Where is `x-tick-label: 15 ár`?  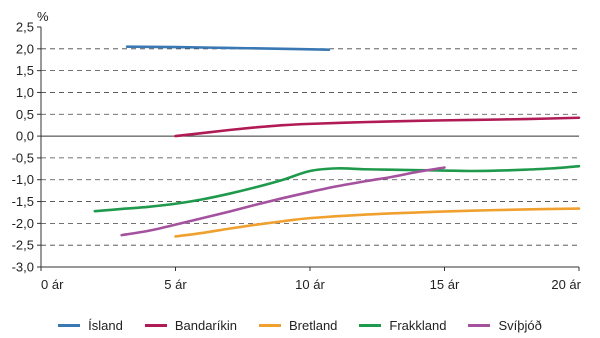
x-tick-label: 15 ár is located at coordinates (445, 284).